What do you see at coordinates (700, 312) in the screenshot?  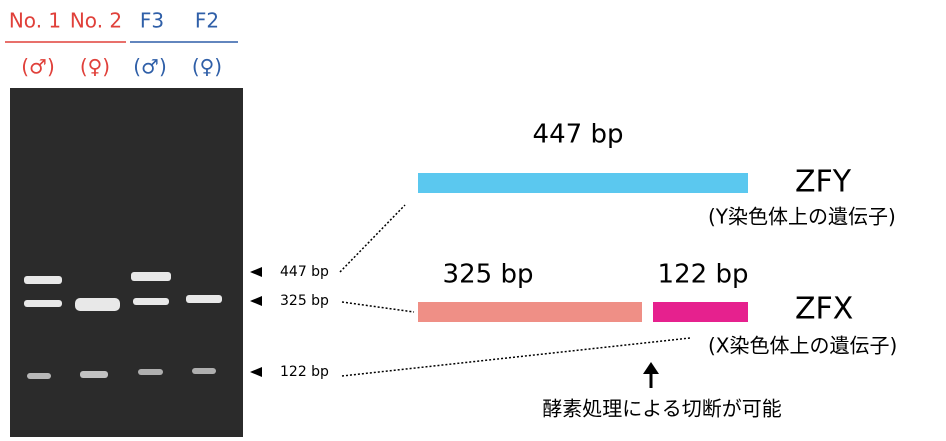 I see `zfx-bar-right` at bounding box center [700, 312].